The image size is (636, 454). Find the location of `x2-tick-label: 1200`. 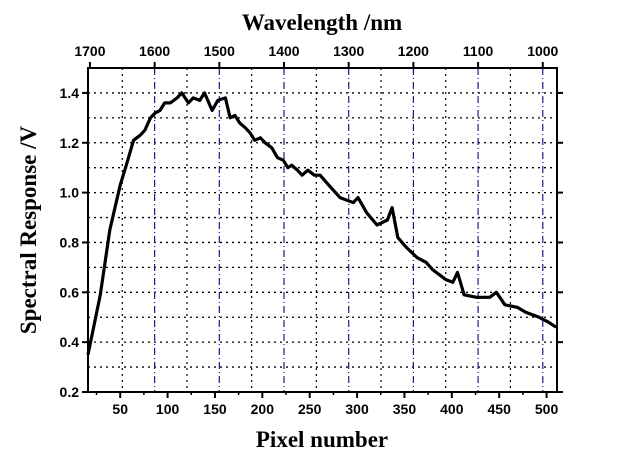

x2-tick-label: 1200 is located at coordinates (413, 51).